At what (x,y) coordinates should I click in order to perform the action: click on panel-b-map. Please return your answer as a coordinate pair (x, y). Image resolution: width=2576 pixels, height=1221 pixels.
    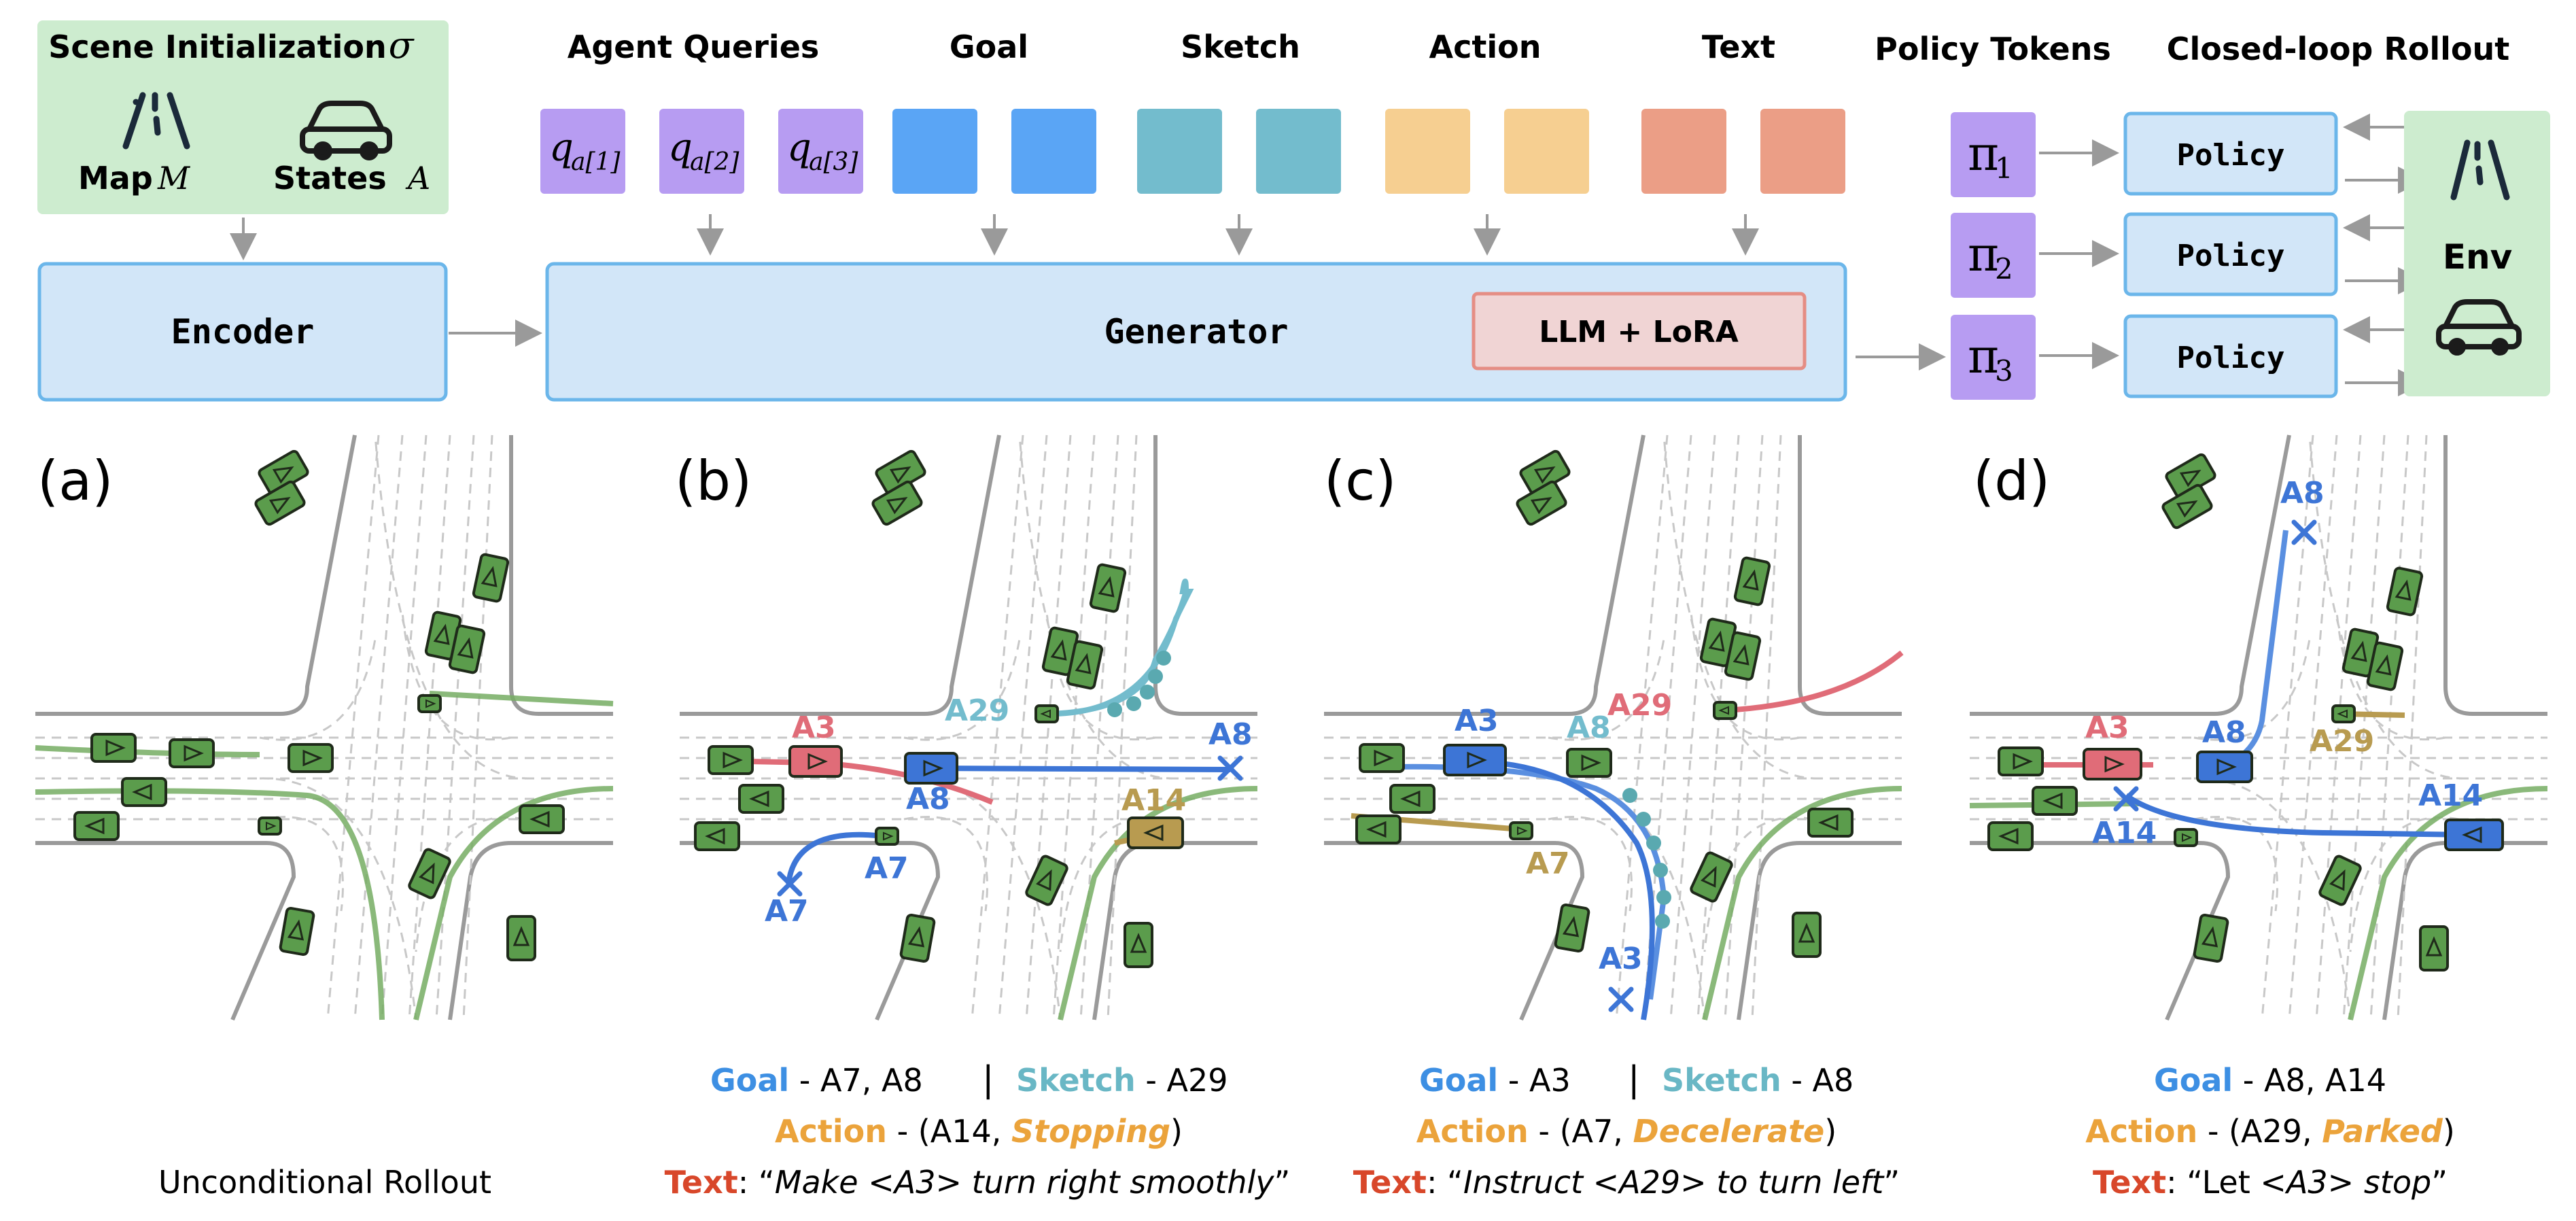
    Looking at the image, I should click on (968, 728).